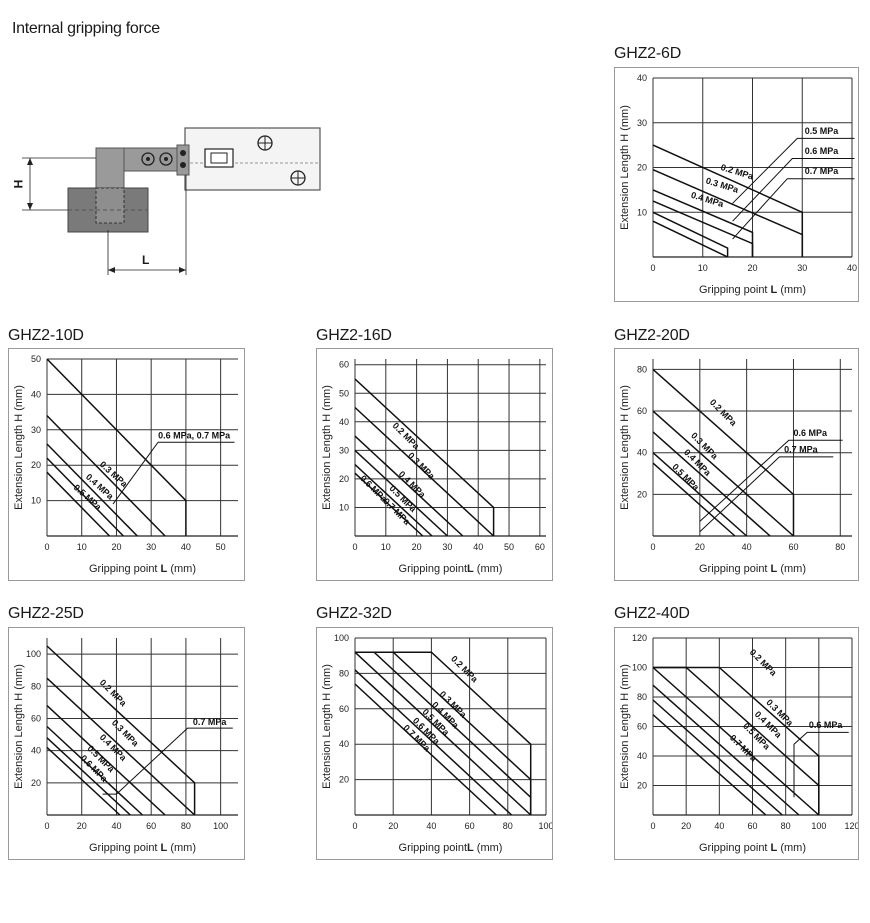 The image size is (870, 923). What do you see at coordinates (851, 826) in the screenshot?
I see `x-tick-label: 120` at bounding box center [851, 826].